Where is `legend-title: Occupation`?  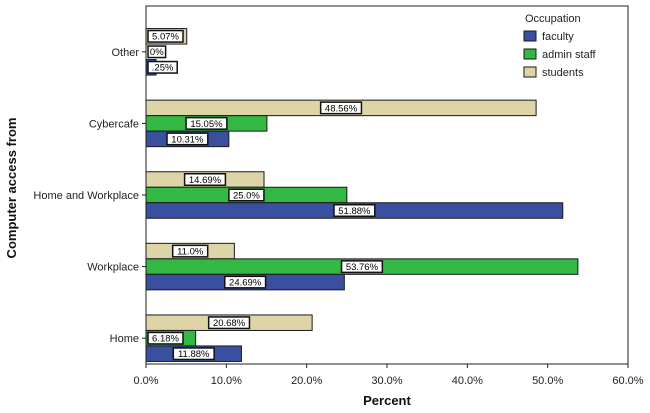 legend-title: Occupation is located at coordinates (553, 19).